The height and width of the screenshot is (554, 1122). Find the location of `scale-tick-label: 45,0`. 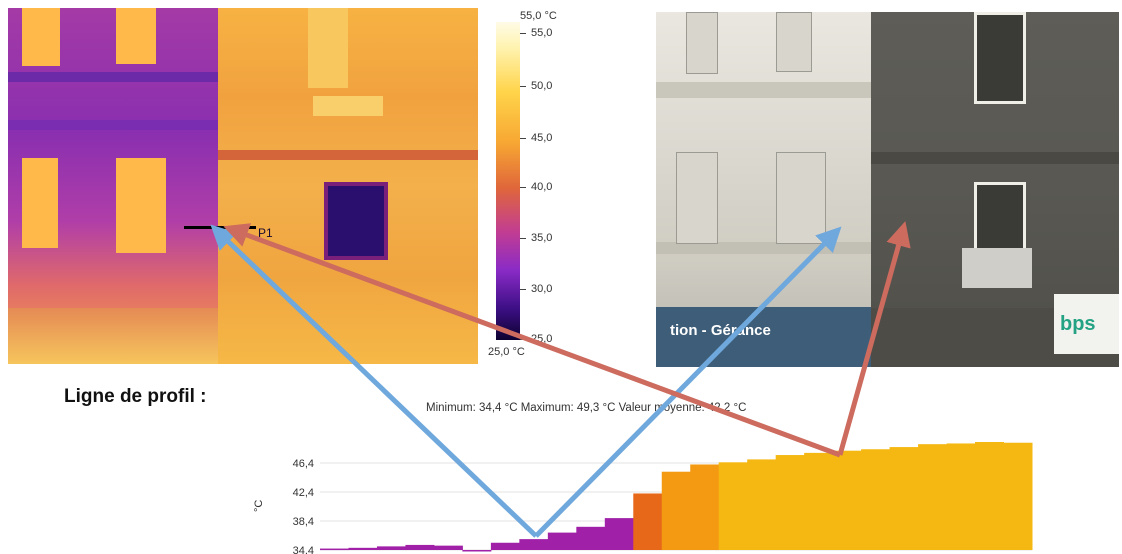

scale-tick-label: 45,0 is located at coordinates (542, 138).